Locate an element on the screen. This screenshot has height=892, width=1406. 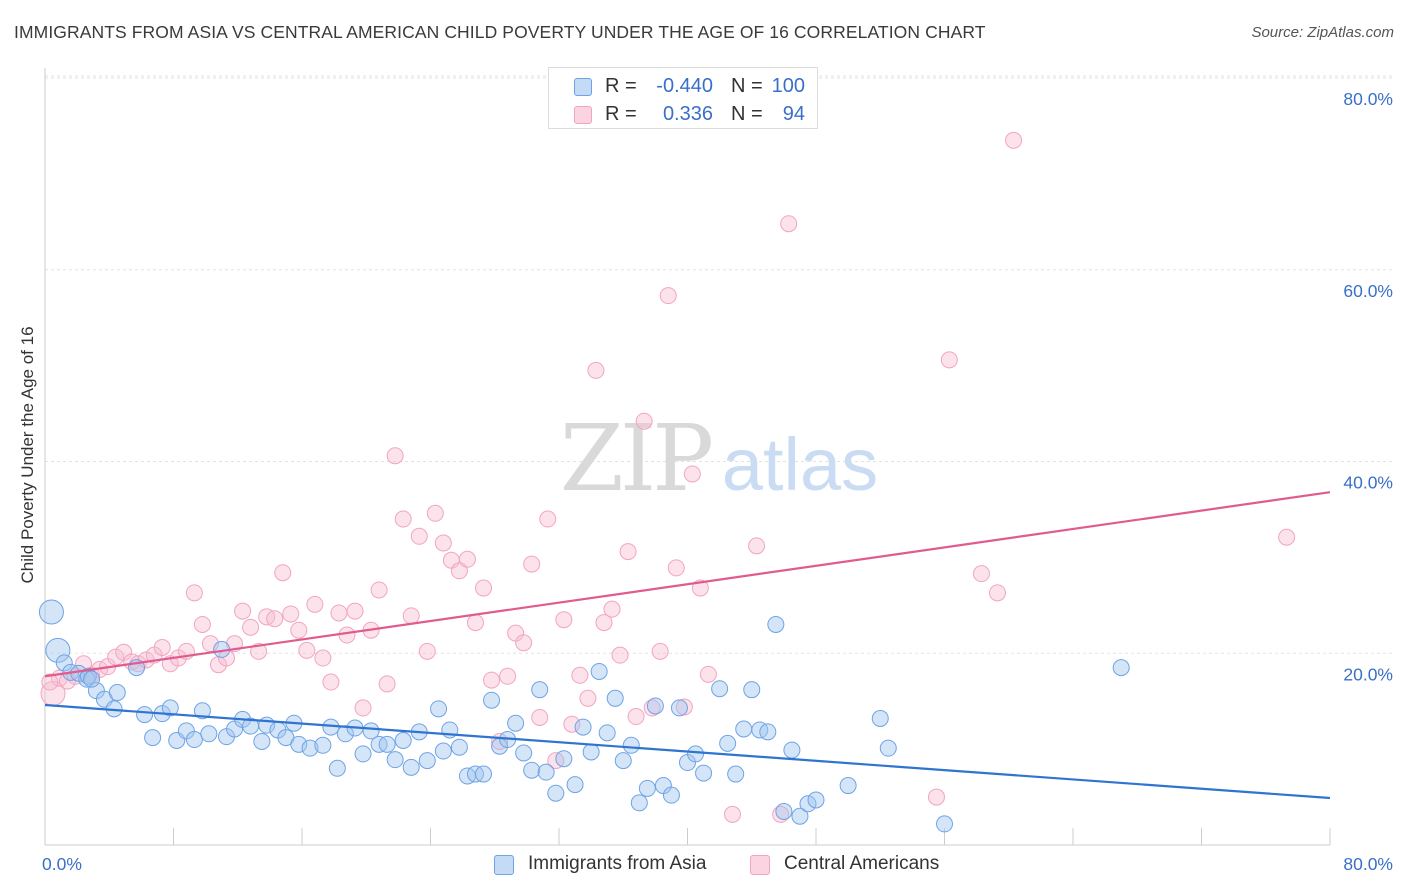
legend-label-asia: Immigrants from Asia is located at coordinates (617, 863).